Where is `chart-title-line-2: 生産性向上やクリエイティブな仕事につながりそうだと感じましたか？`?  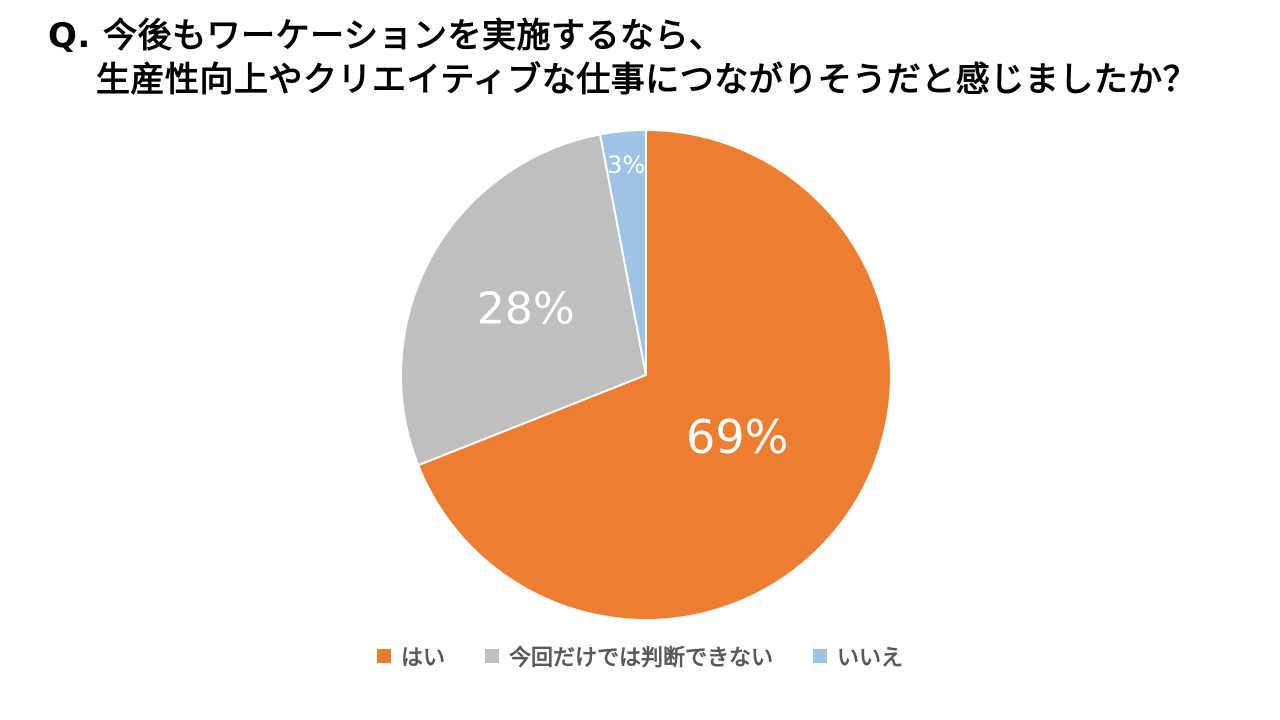 chart-title-line-2: 生産性向上やクリエイティブな仕事につながりそうだと感じましたか？ is located at coordinates (647, 80).